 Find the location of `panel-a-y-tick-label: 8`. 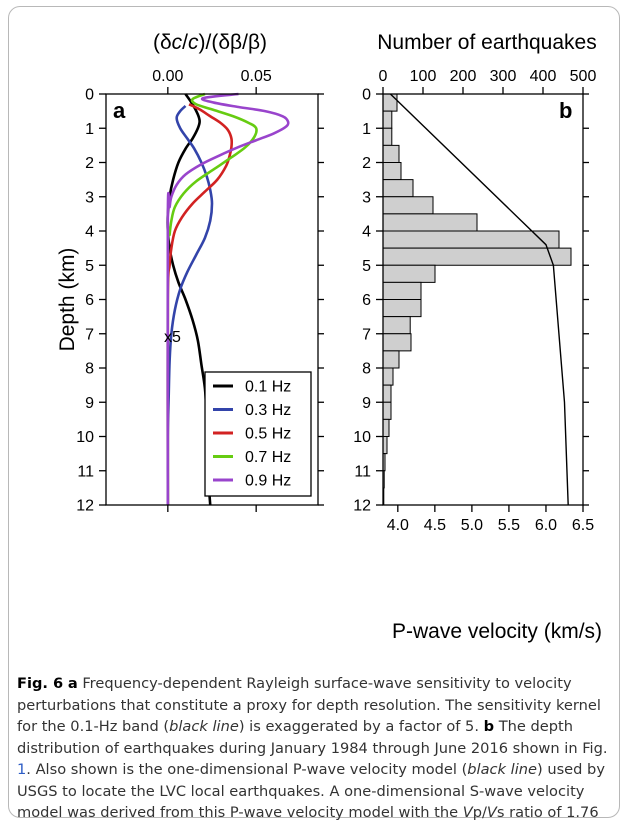

panel-a-y-tick-label: 8 is located at coordinates (89, 369).